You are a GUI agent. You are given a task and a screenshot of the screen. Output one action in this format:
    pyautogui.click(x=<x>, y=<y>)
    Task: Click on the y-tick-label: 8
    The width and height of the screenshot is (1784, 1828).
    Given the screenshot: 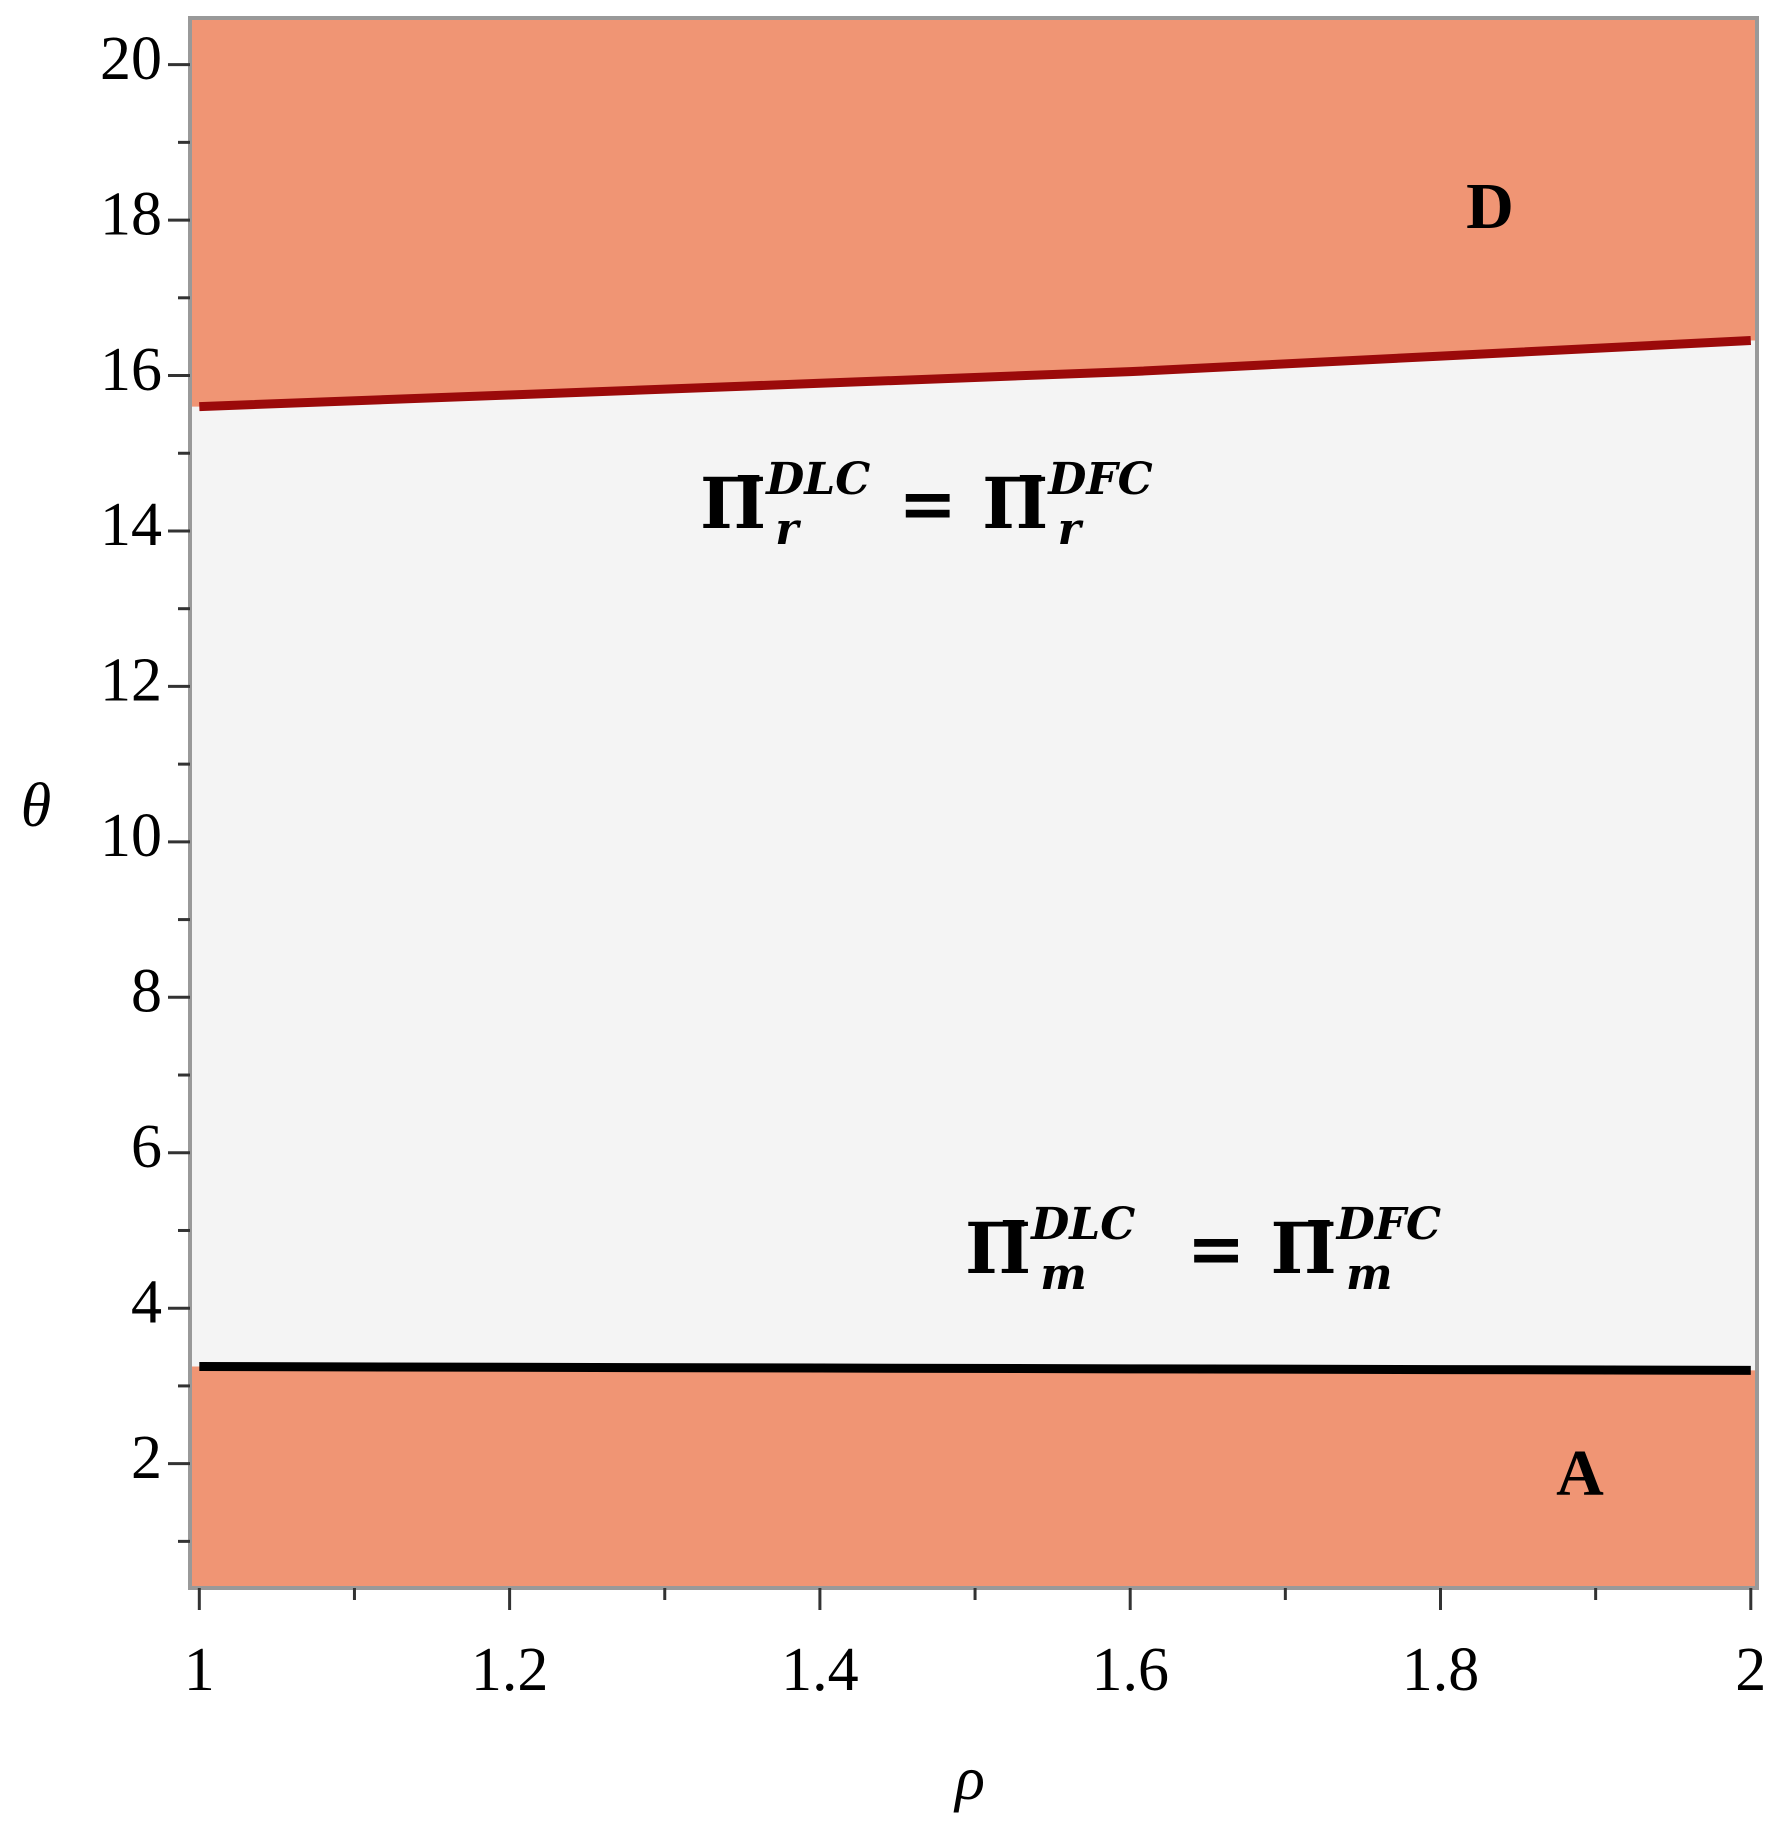 What is the action you would take?
    pyautogui.click(x=146, y=992)
    